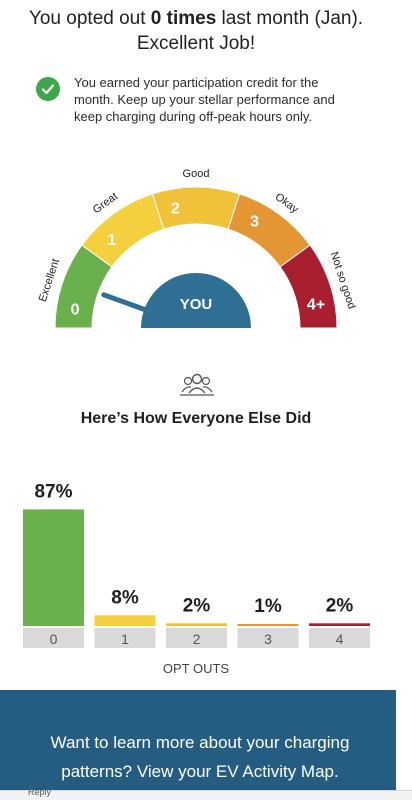 The width and height of the screenshot is (412, 800). I want to click on bar-value-label-2: 2%, so click(197, 605).